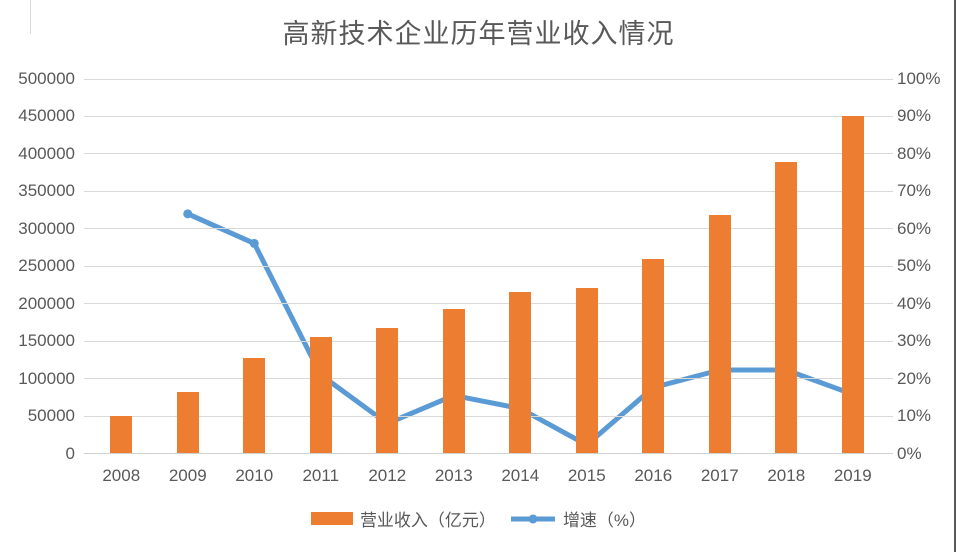  What do you see at coordinates (453, 475) in the screenshot?
I see `x-axis-label-2013: 2013` at bounding box center [453, 475].